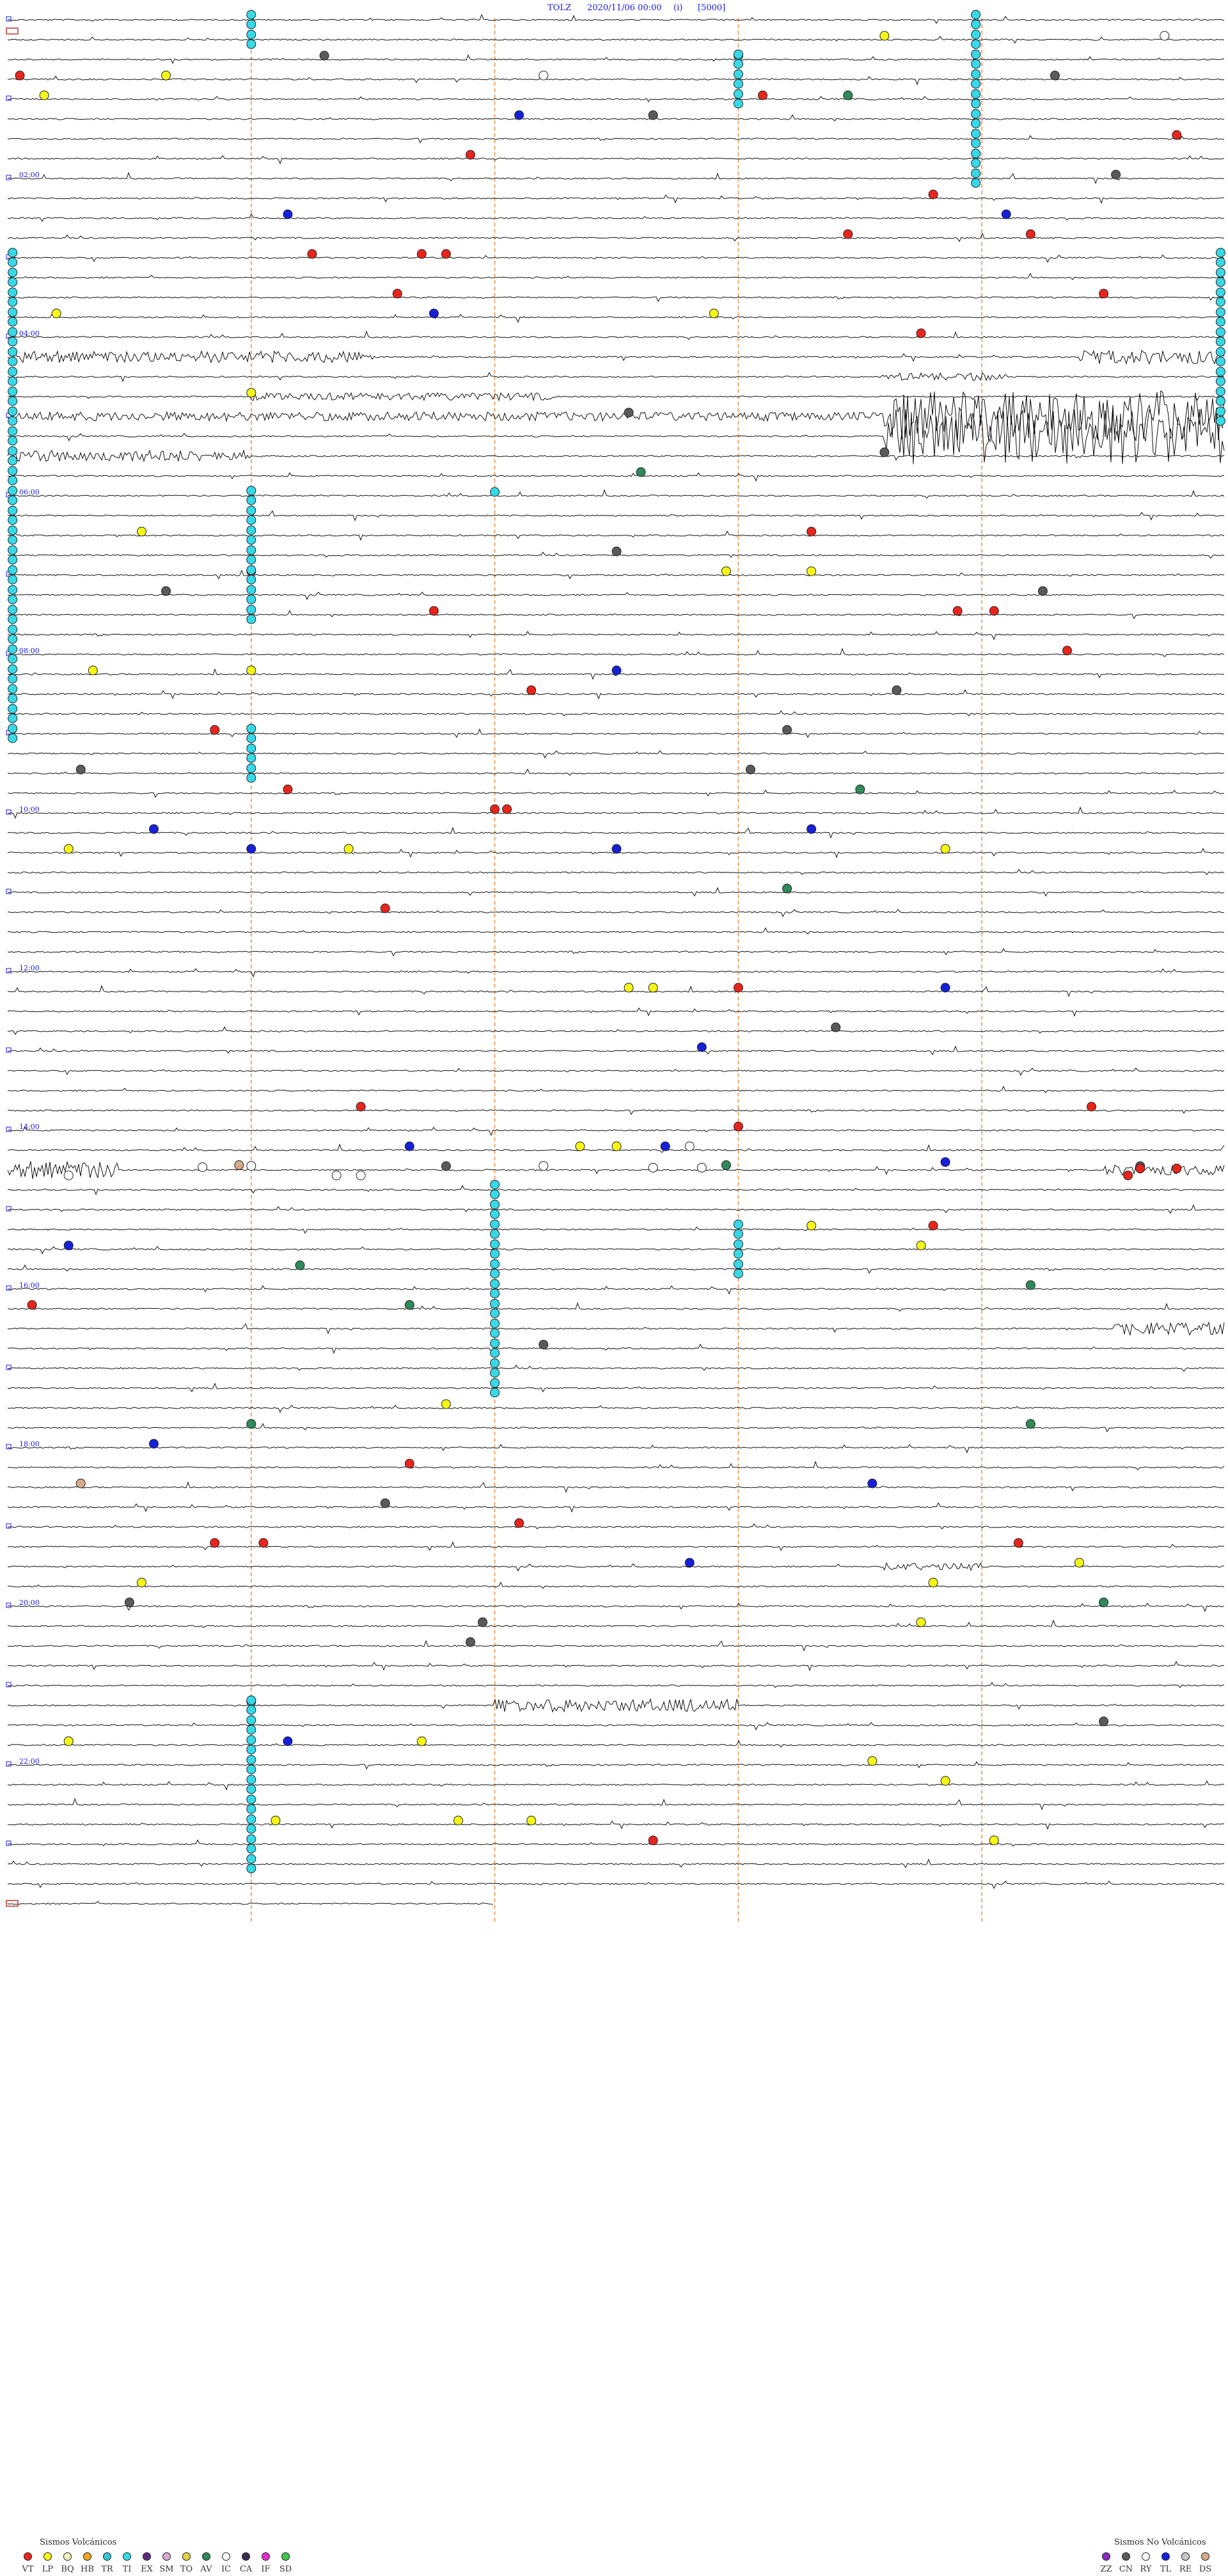  What do you see at coordinates (29, 968) in the screenshot?
I see `hour-label: 12:00` at bounding box center [29, 968].